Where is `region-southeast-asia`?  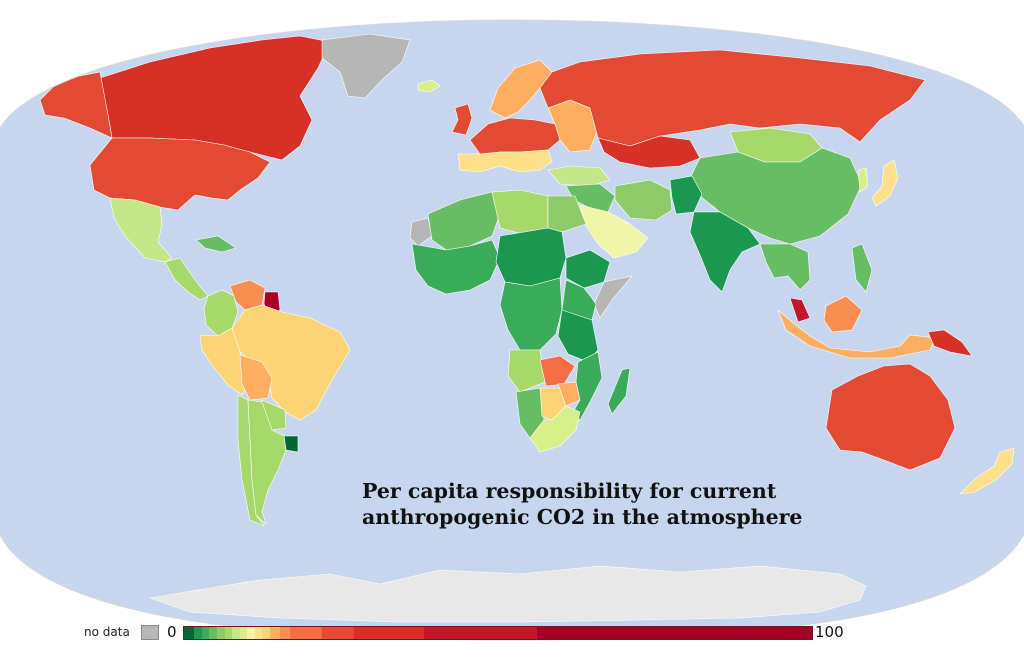 region-southeast-asia is located at coordinates (785, 267).